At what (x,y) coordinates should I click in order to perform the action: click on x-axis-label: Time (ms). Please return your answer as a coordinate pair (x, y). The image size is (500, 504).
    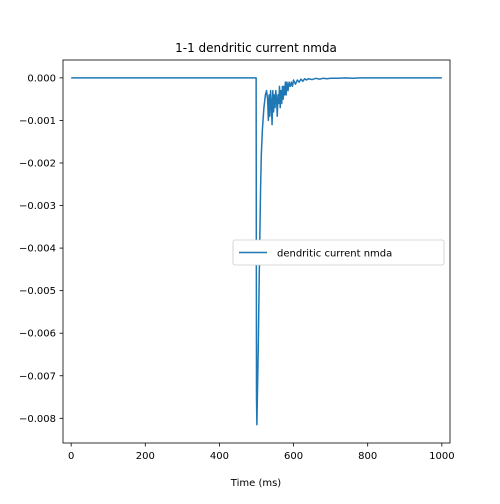
    Looking at the image, I should click on (256, 483).